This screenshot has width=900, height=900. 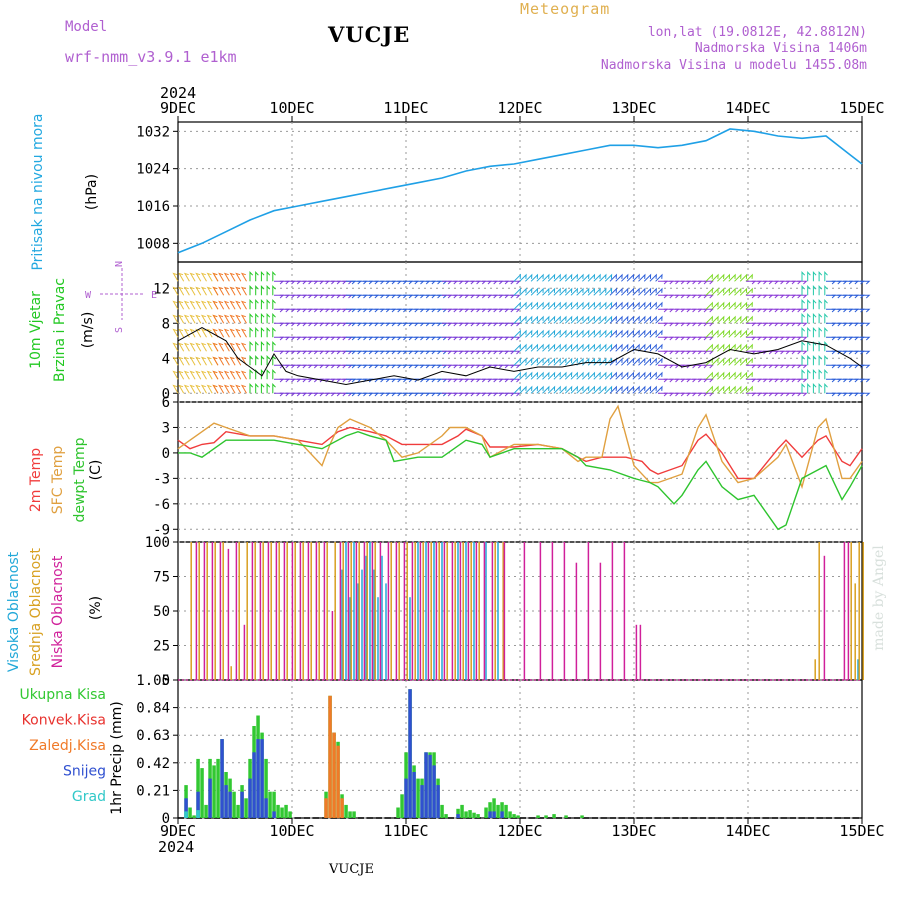 I want to click on y-tick-label: 75, so click(x=161, y=578).